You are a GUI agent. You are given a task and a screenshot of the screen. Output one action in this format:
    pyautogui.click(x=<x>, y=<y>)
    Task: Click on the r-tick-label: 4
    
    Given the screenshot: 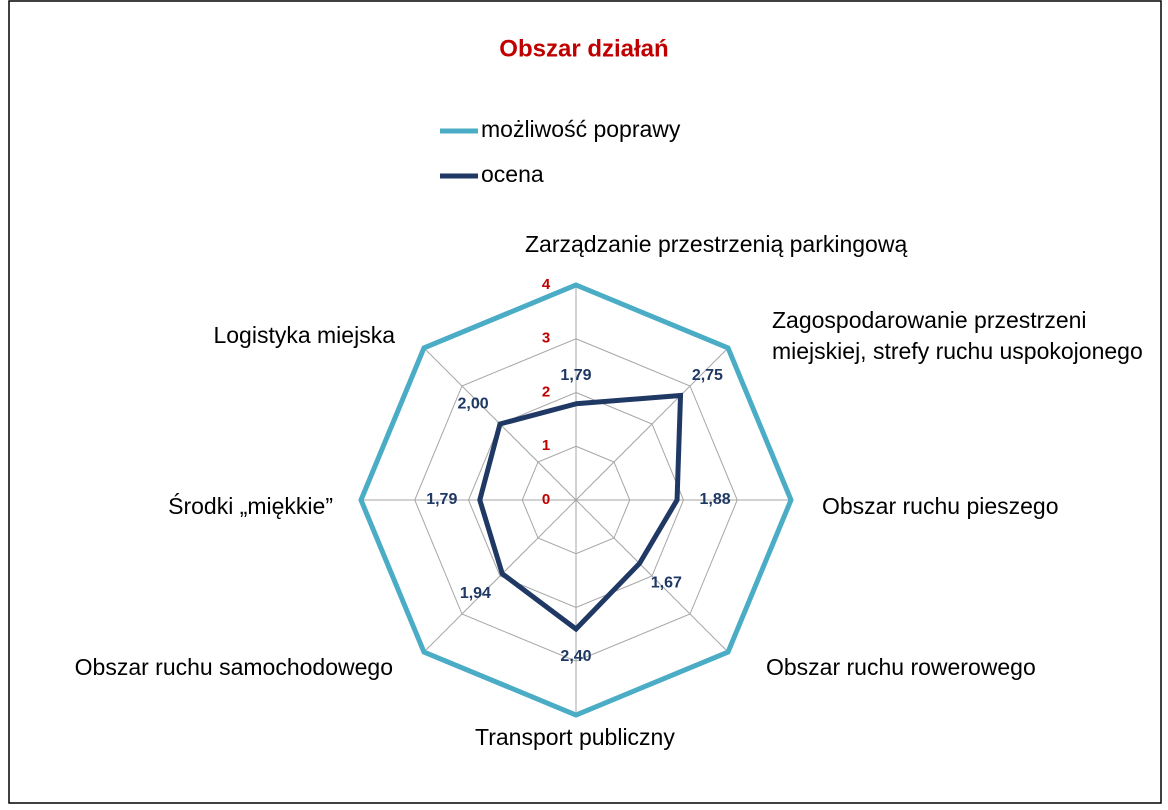 What is the action you would take?
    pyautogui.click(x=546, y=284)
    